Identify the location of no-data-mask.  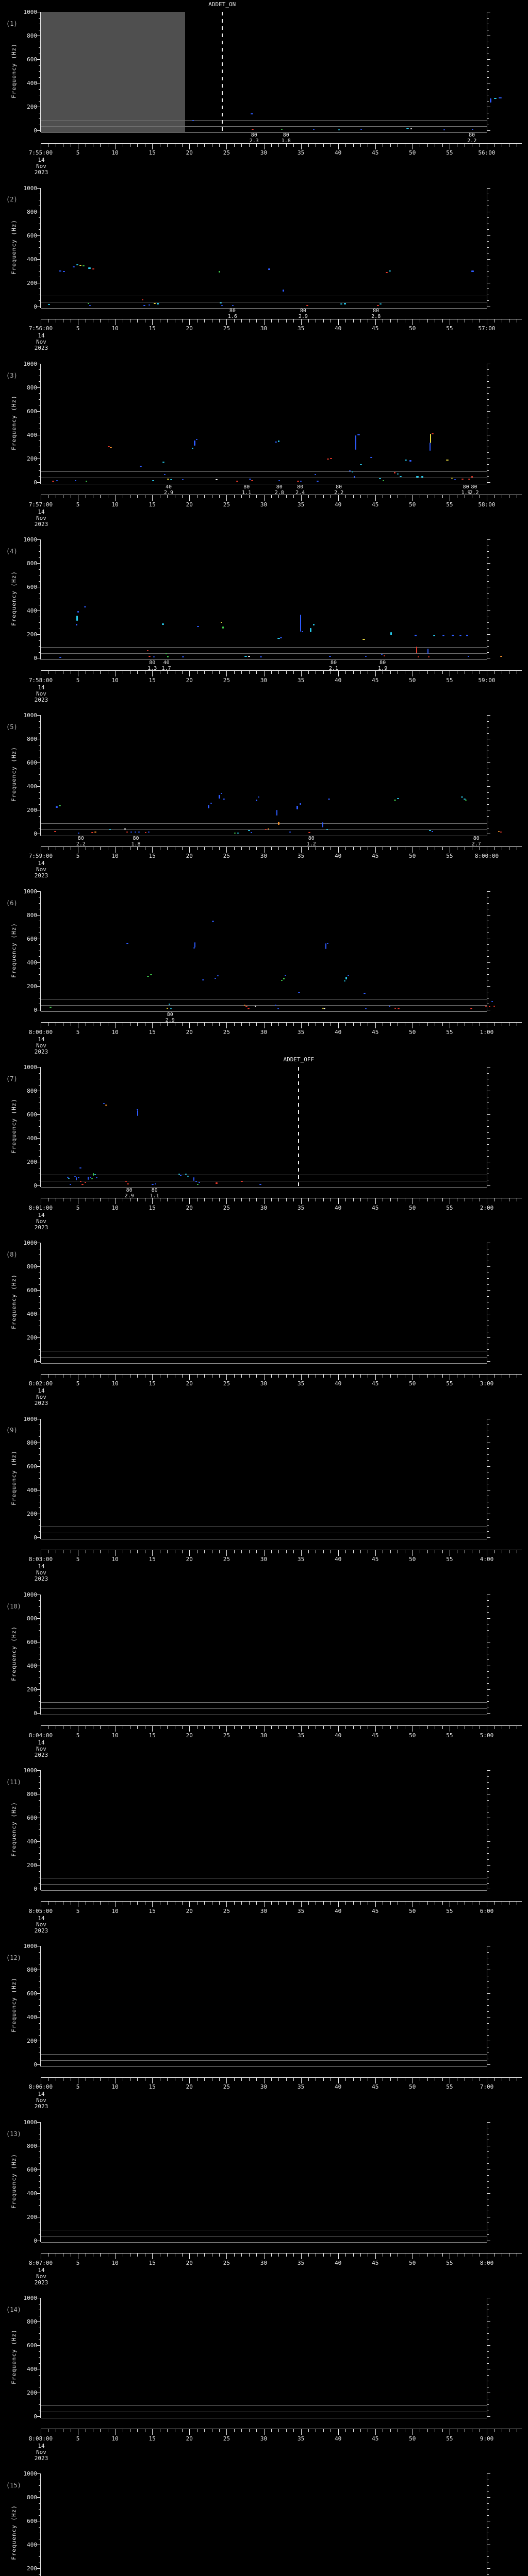
(113, 72).